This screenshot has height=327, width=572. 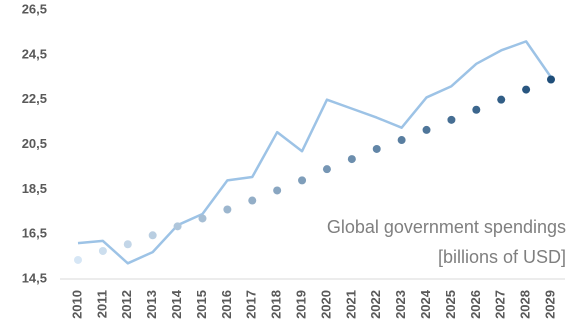 I want to click on x-tick-label: 2021, so click(x=350, y=304).